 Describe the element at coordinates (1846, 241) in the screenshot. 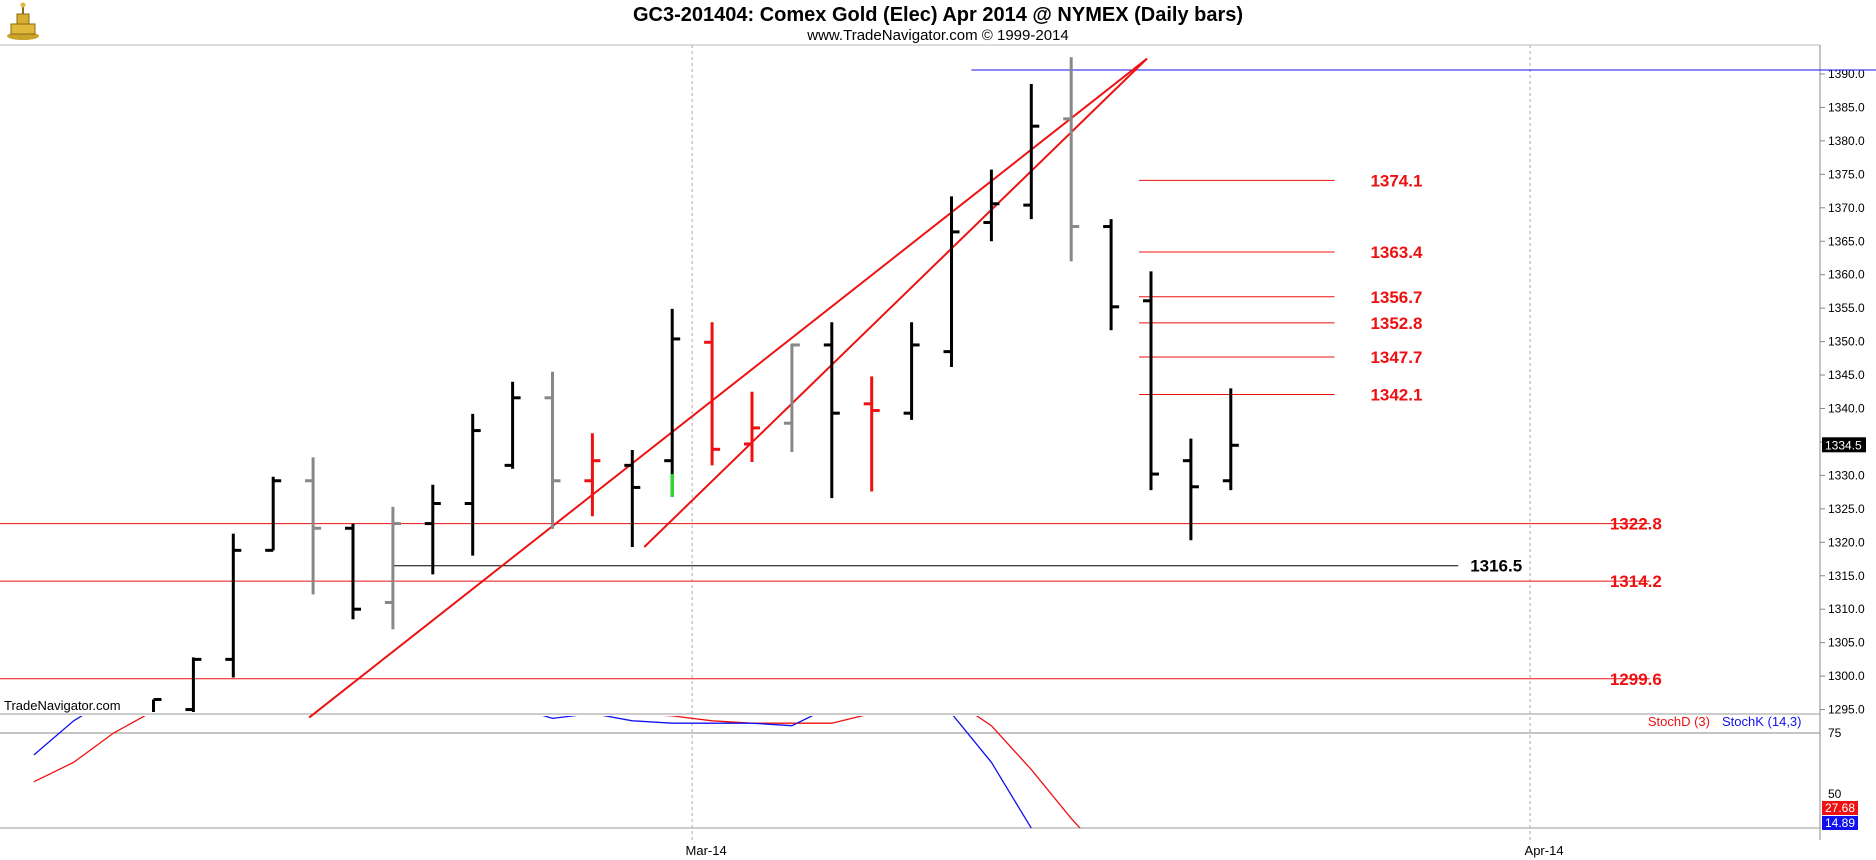

I see `y-tick-label: 1365.0` at that location.